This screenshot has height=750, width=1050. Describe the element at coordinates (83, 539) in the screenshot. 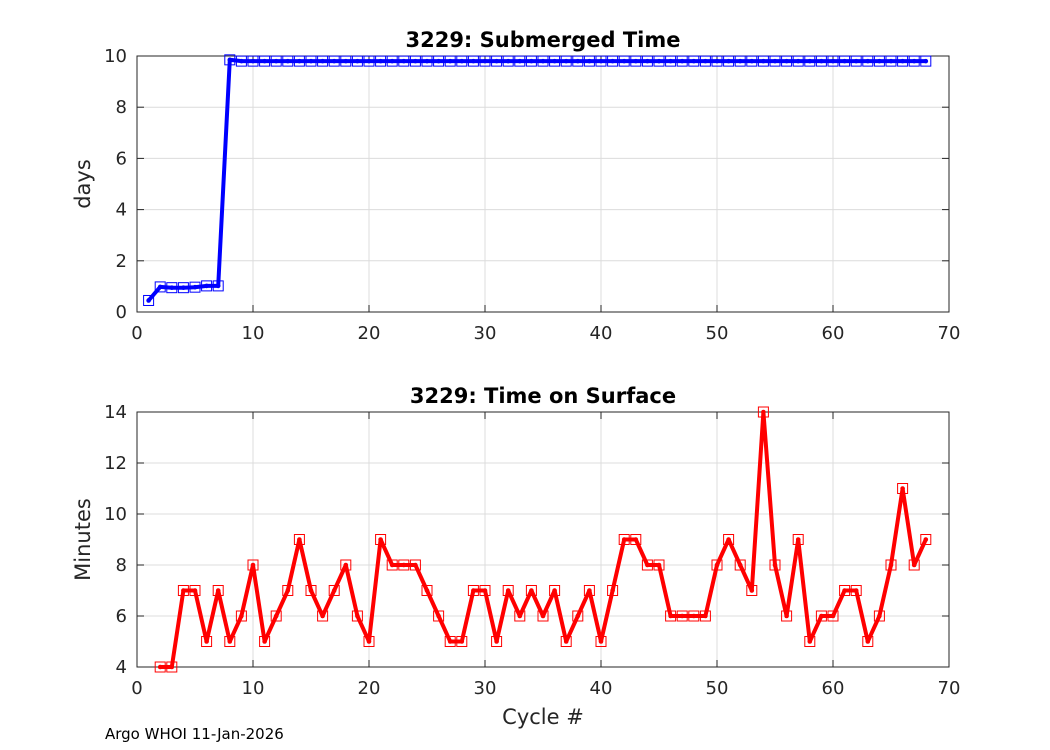

I see `surface-time-ylabel: Minutes` at that location.